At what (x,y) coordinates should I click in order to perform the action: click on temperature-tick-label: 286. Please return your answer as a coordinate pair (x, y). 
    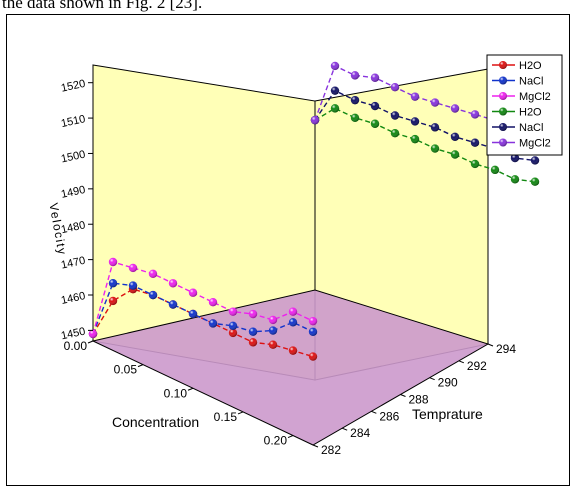
    Looking at the image, I should click on (389, 416).